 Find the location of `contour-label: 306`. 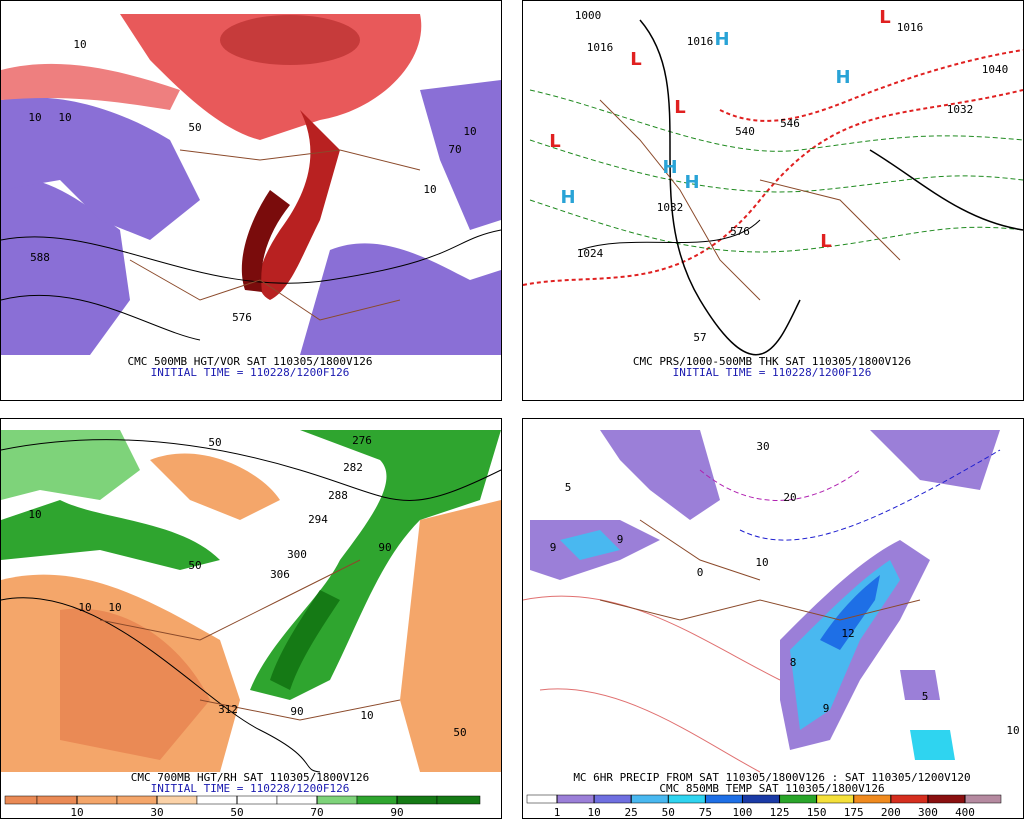

contour-label: 306 is located at coordinates (280, 574).